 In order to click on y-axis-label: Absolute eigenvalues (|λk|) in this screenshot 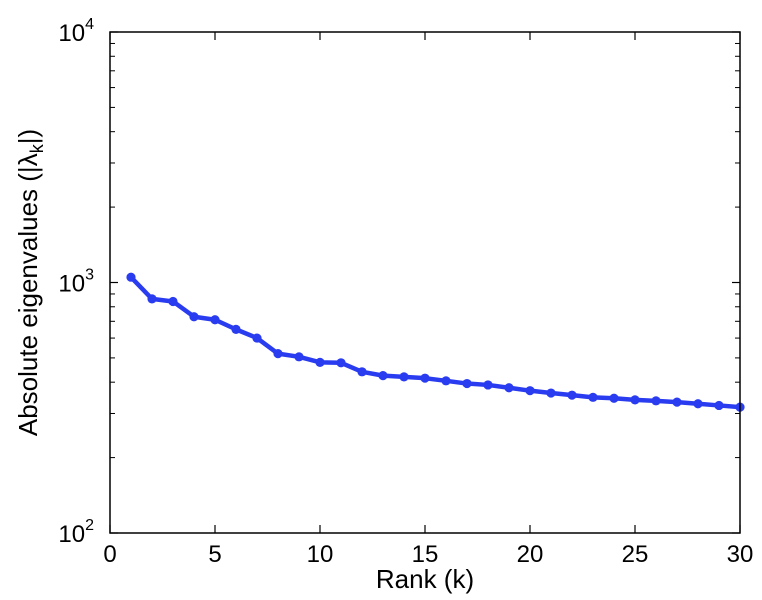, I will do `click(30, 282)`.